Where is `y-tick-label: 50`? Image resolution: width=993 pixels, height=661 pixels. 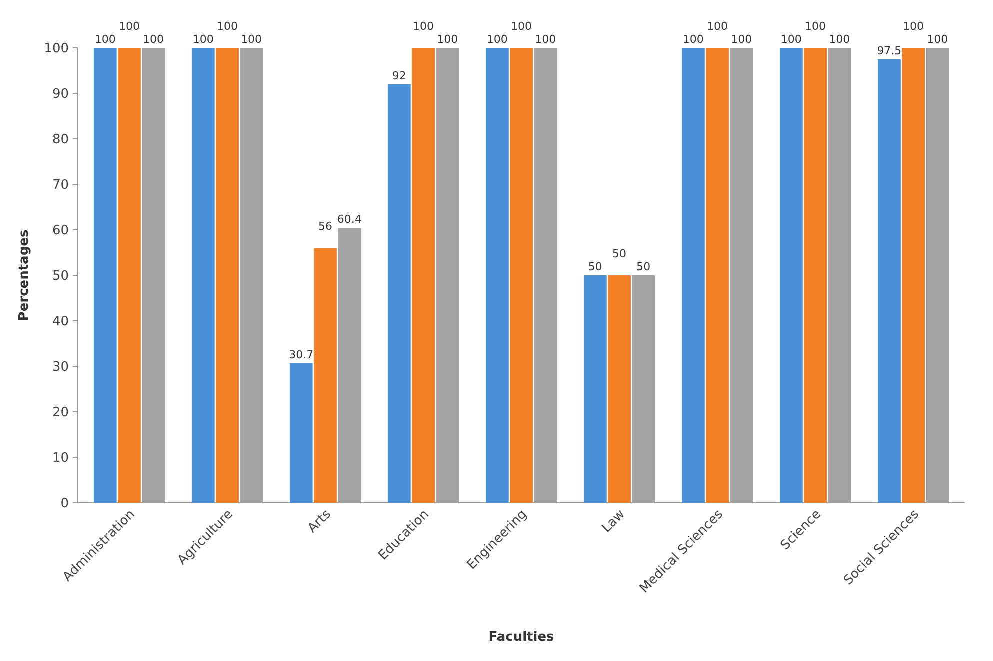
y-tick-label: 50 is located at coordinates (60, 276).